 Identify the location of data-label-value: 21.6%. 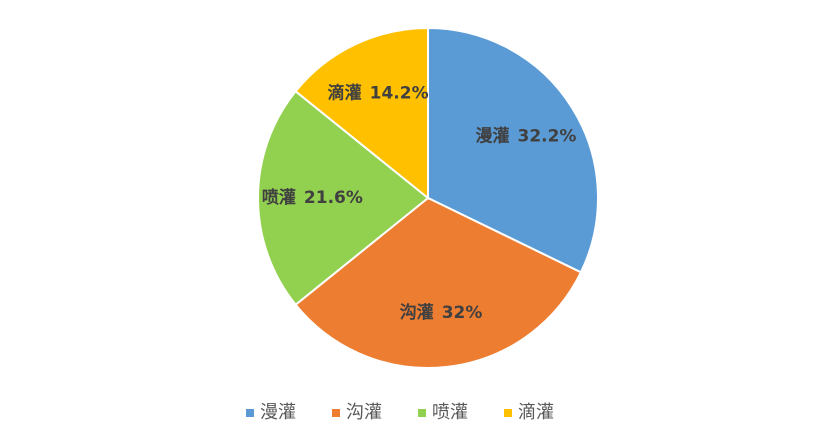
(333, 198).